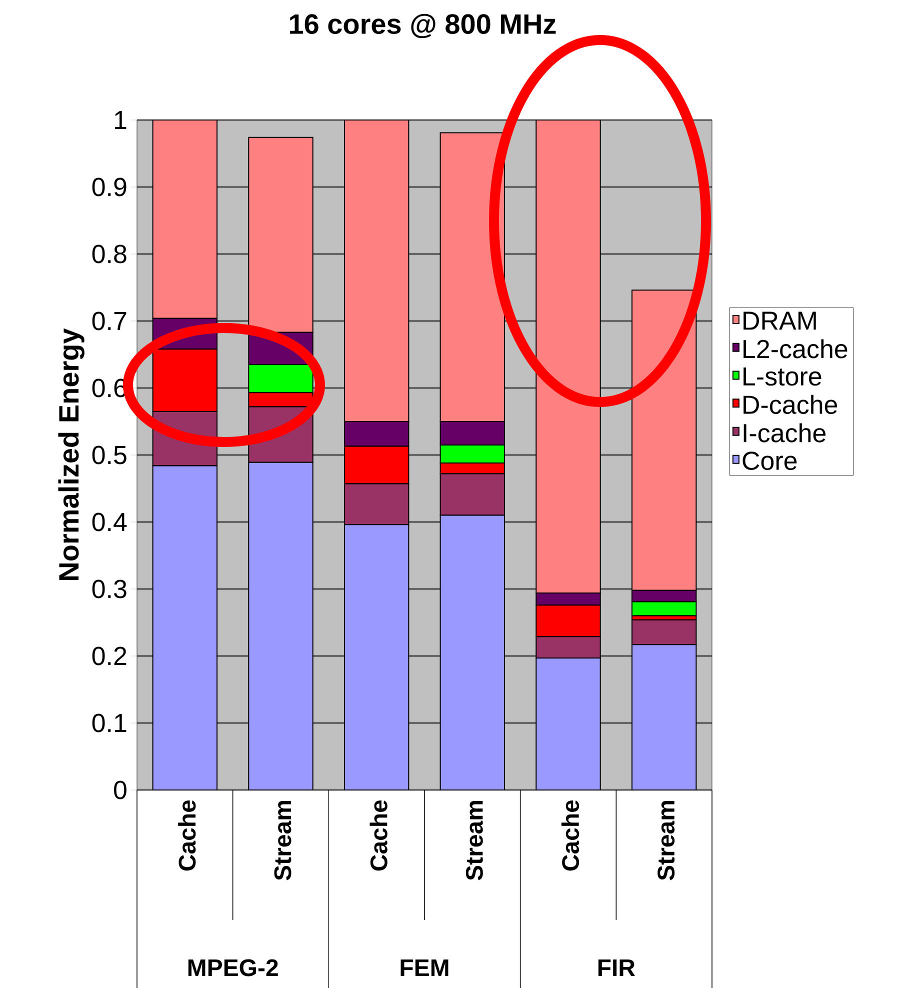  I want to click on y-tick-label: 1, so click(120, 120).